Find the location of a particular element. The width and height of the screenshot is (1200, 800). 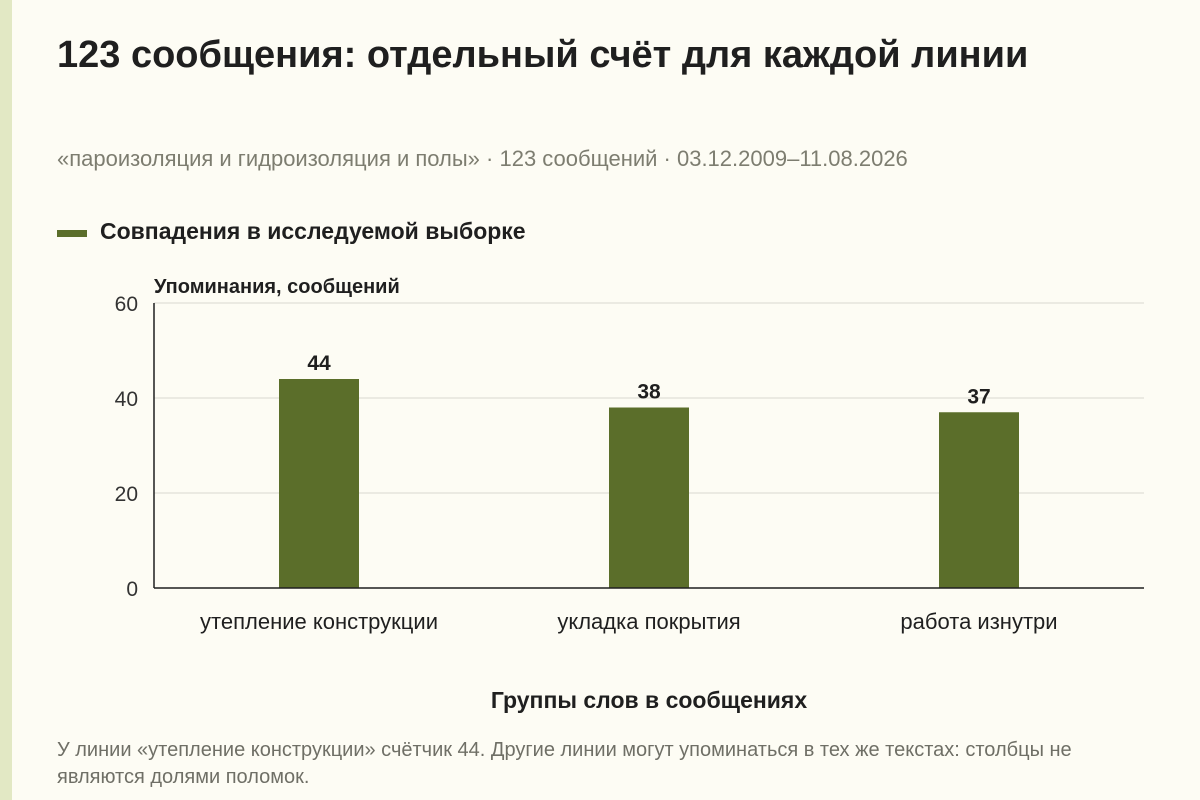

y-tick-label-0: 0 is located at coordinates (132, 589).